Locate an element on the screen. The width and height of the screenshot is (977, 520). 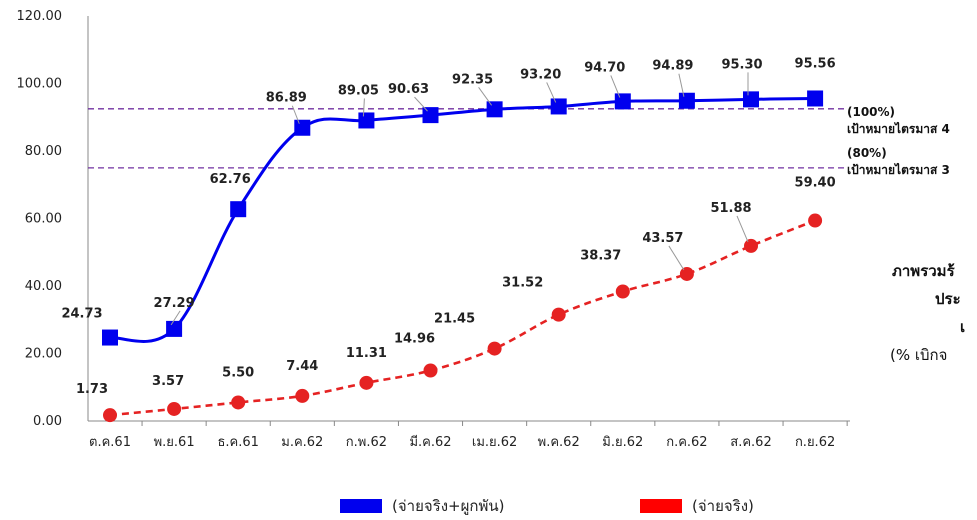
data-label: 95.56 is located at coordinates (815, 63).